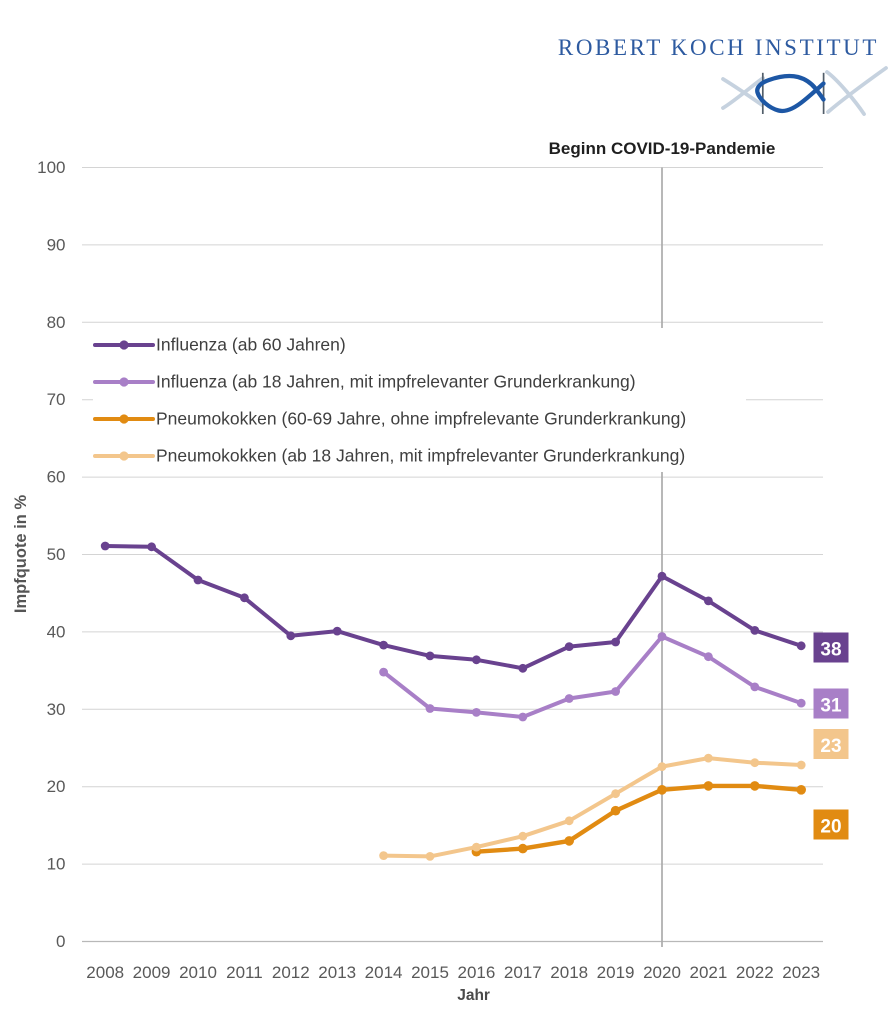 Image resolution: width=889 pixels, height=1029 pixels. Describe the element at coordinates (291, 972) in the screenshot. I see `svg-text: 2012` at that location.